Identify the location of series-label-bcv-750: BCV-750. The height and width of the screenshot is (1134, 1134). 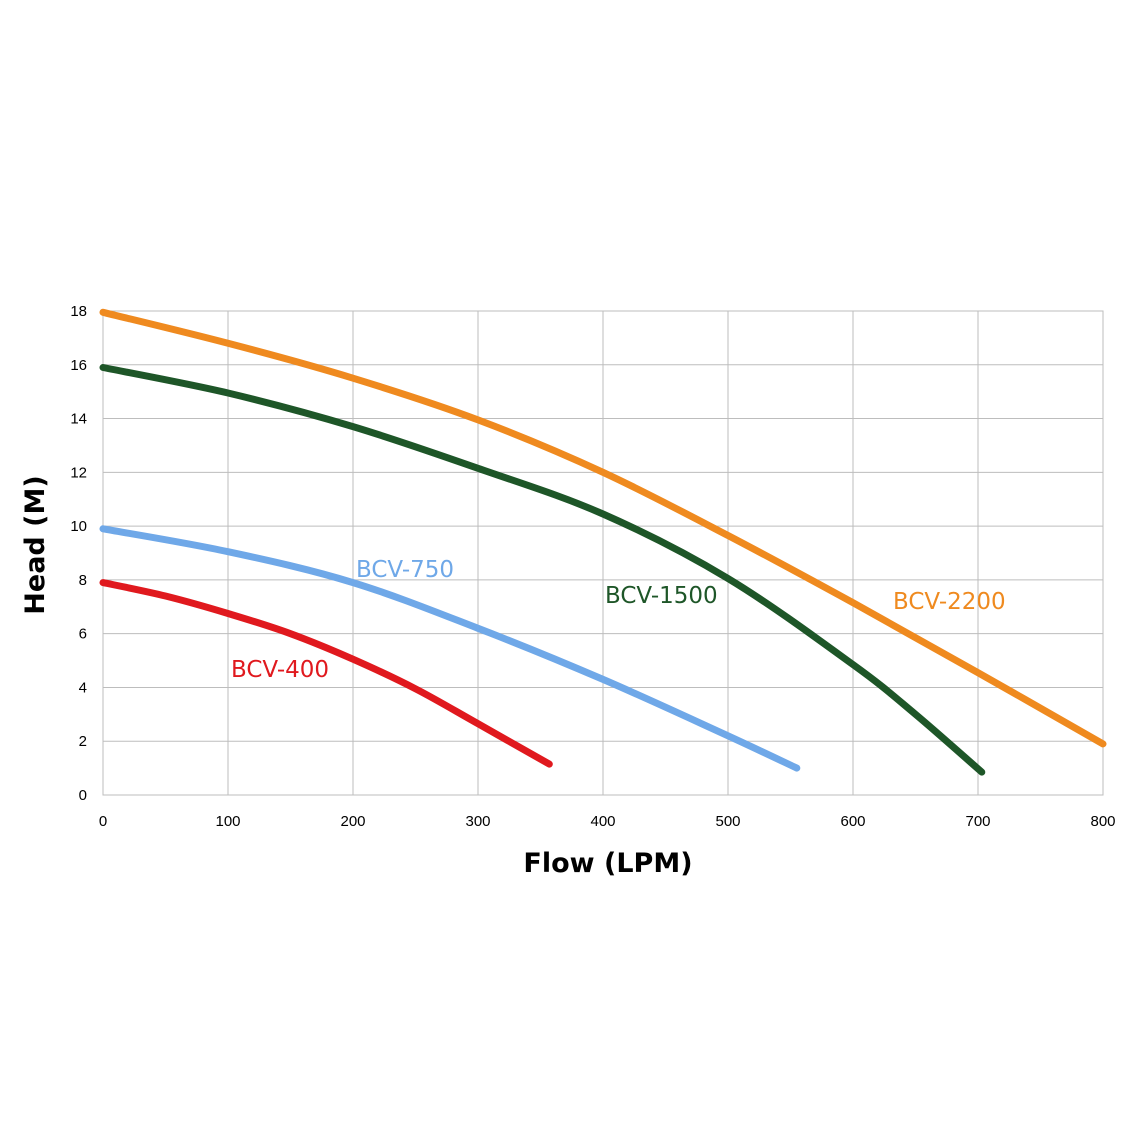
(405, 570).